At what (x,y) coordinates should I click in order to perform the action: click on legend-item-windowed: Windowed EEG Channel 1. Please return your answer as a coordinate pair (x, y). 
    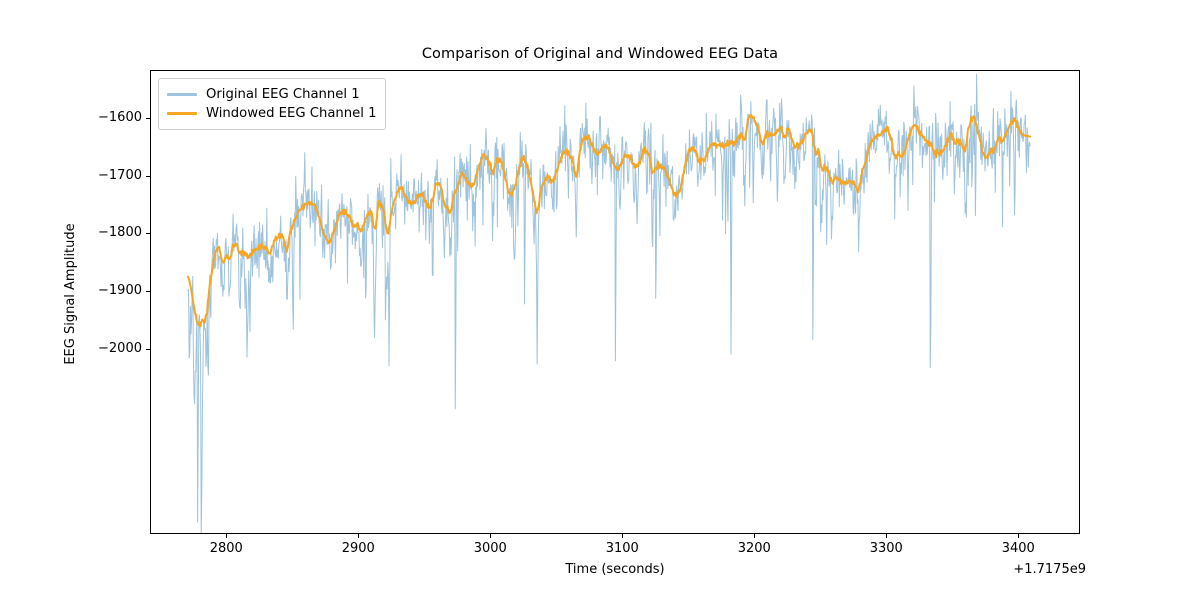
    Looking at the image, I should click on (271, 113).